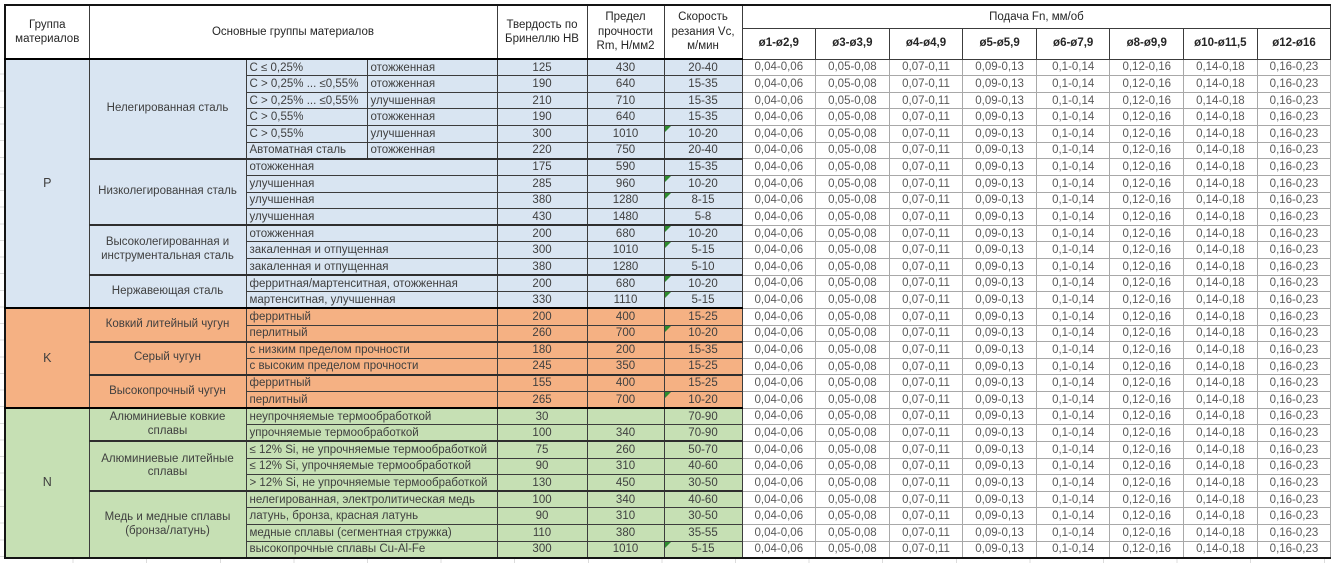 The image size is (1334, 563). What do you see at coordinates (703, 300) in the screenshot?
I see `cell-cutting-speed: 5-15` at bounding box center [703, 300].